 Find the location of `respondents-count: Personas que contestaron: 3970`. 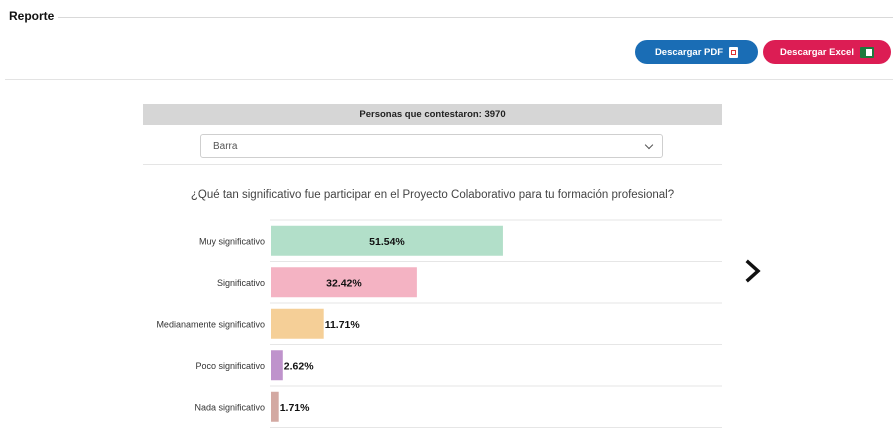

respondents-count: Personas que contestaron: 3970 is located at coordinates (432, 114).